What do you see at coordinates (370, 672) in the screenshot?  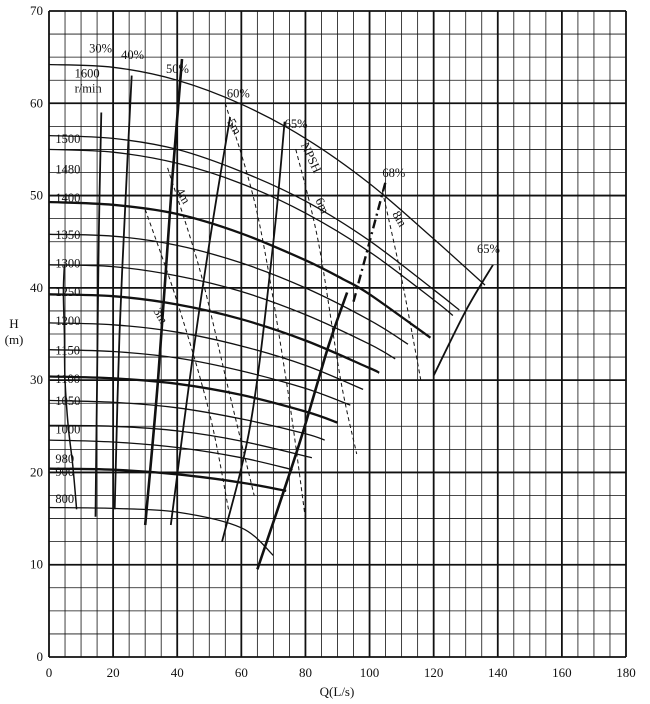 I see `x-tick-label: 100` at bounding box center [370, 672].